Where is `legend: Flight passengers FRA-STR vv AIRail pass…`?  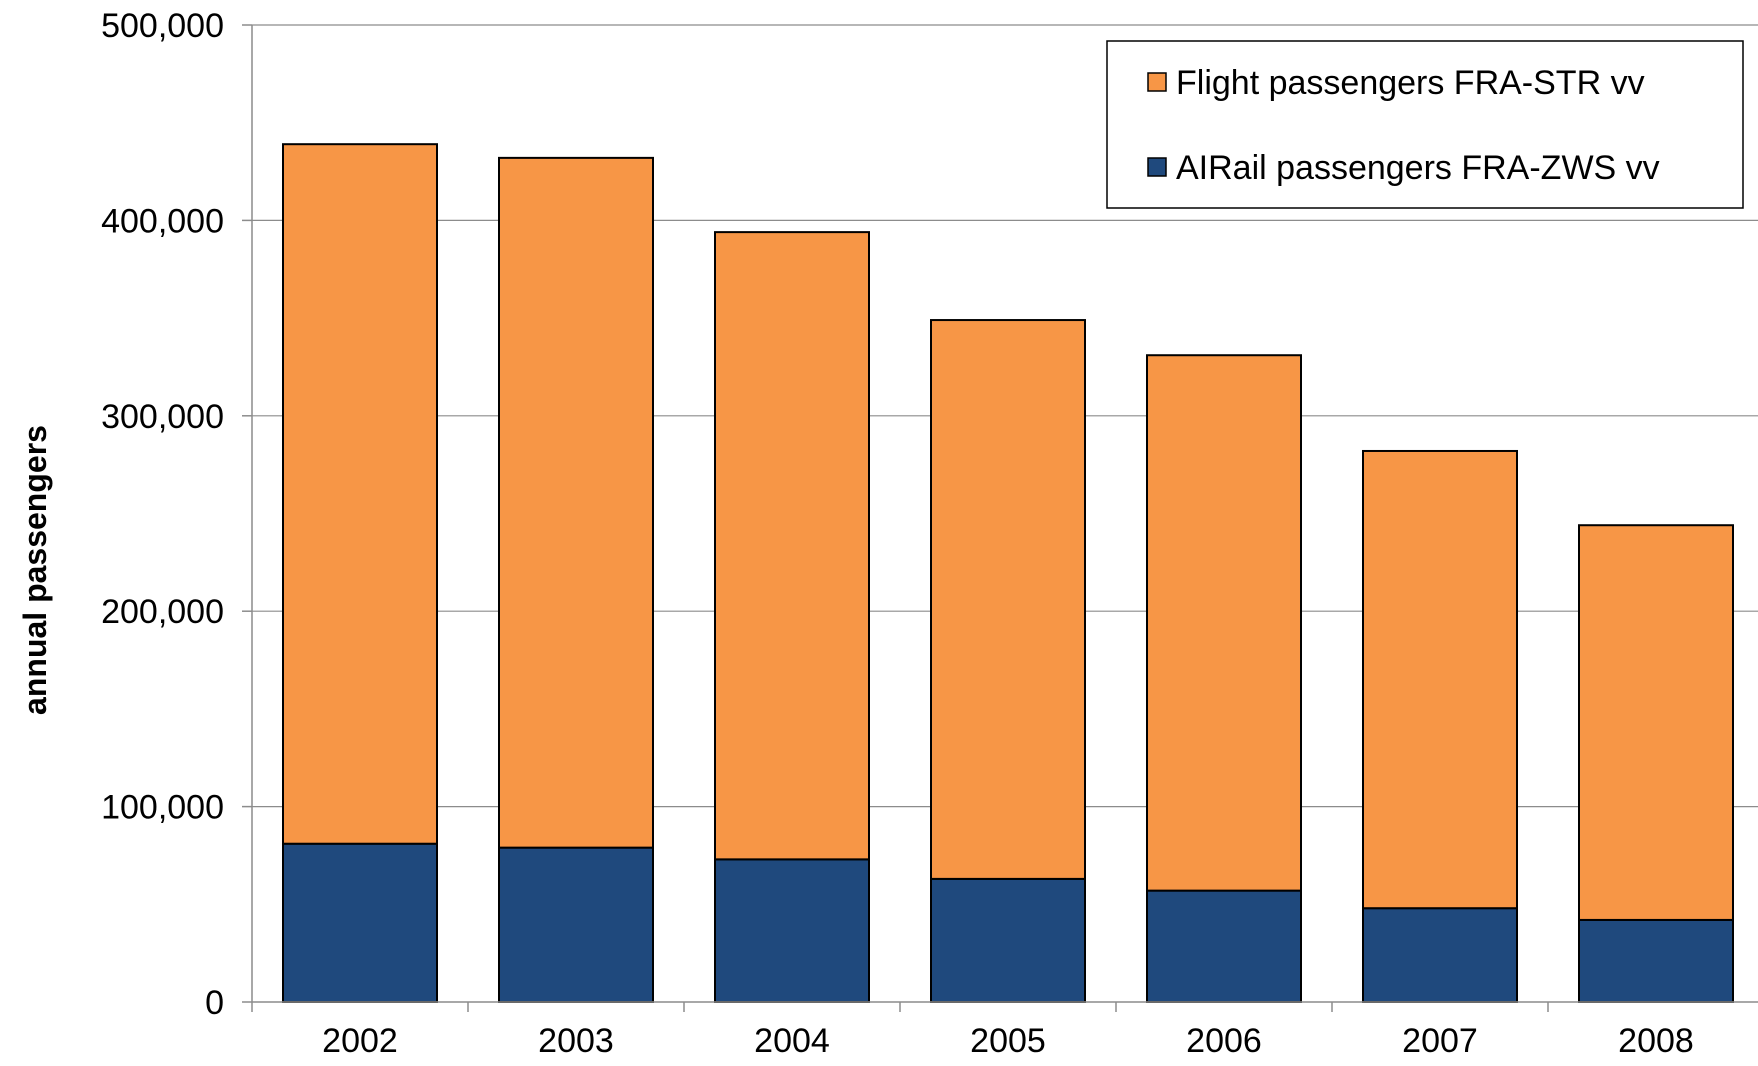 legend: Flight passengers FRA-STR vv AIRail pass… is located at coordinates (1425, 124).